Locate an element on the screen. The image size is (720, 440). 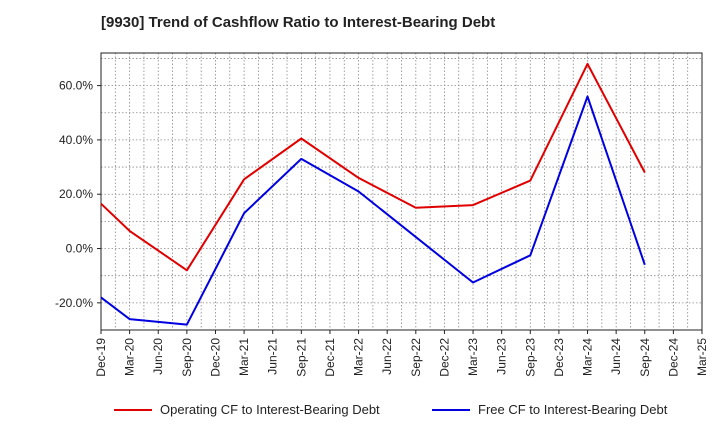
x-tick-label: Mar-23 is located at coordinates (473, 357).